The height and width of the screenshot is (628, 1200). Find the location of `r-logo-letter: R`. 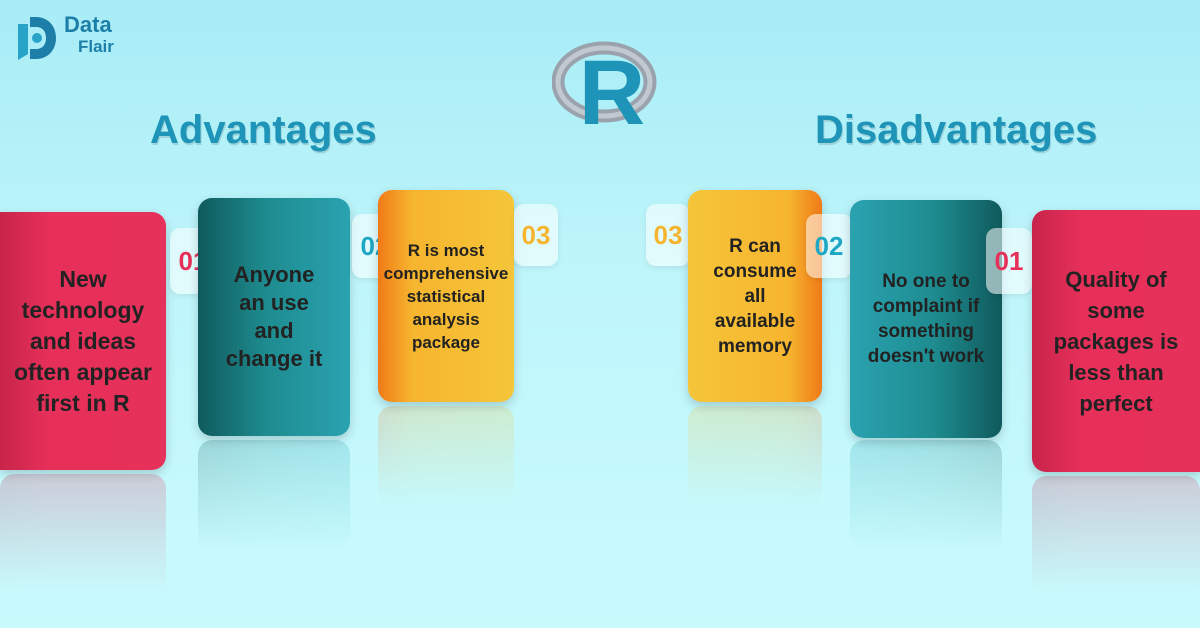

r-logo-letter: R is located at coordinates (612, 86).